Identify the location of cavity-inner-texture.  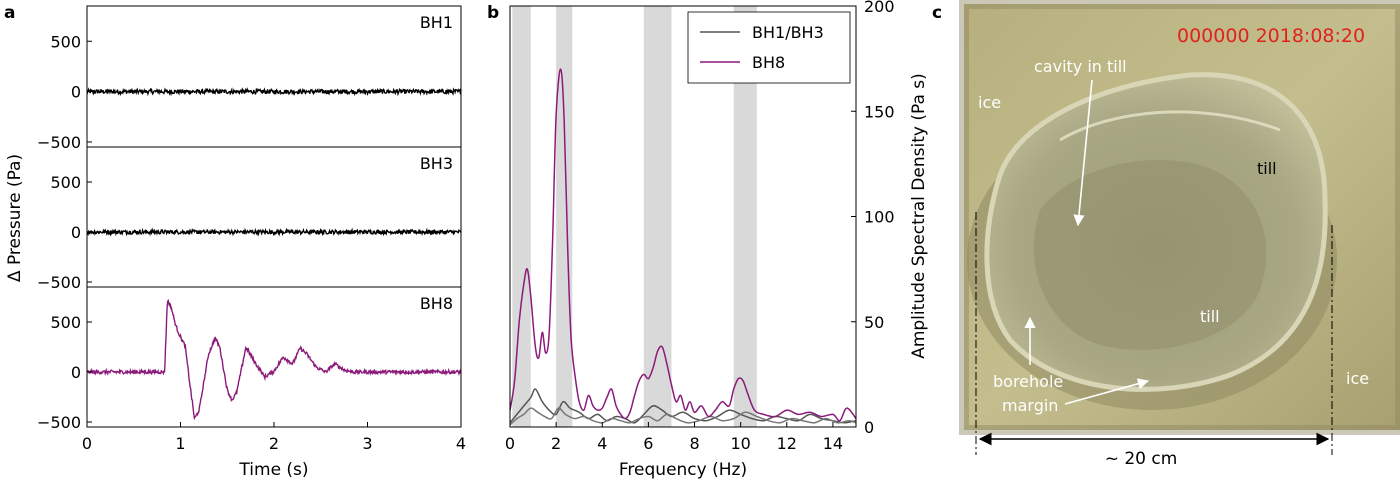
(1150, 255).